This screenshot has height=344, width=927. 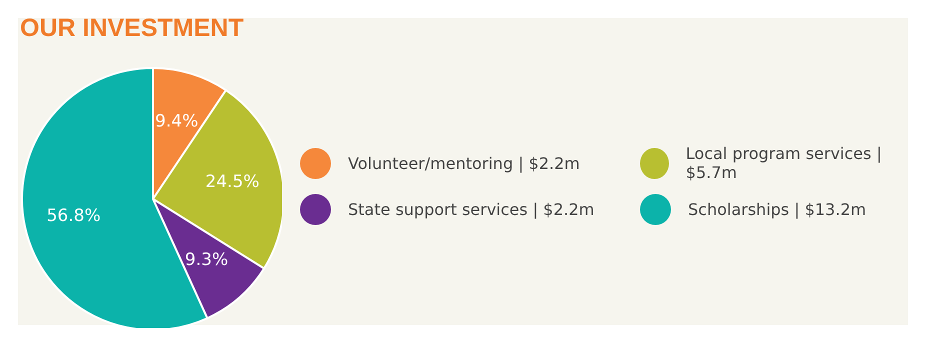 What do you see at coordinates (464, 163) in the screenshot?
I see `legend-label: Volunteer/mentoring | $2.2m` at bounding box center [464, 163].